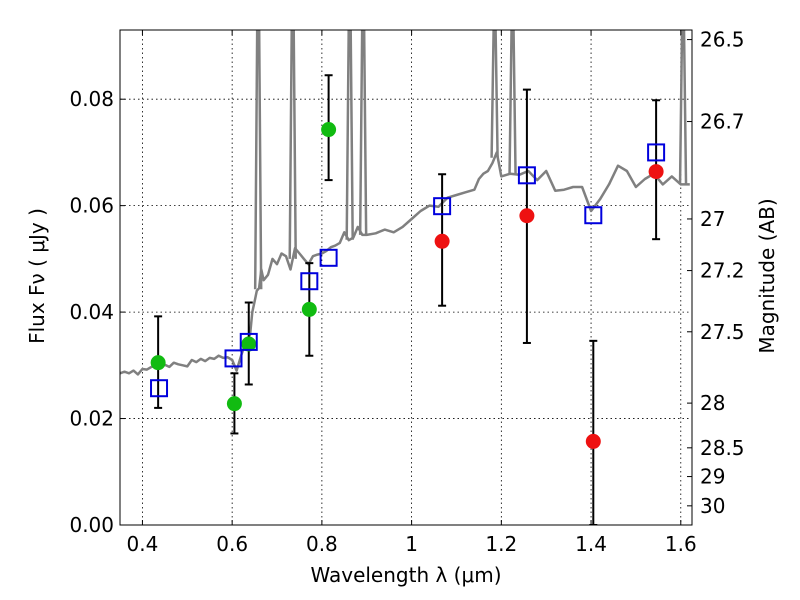  What do you see at coordinates (681, 544) in the screenshot?
I see `x-tick-label: 1.6` at bounding box center [681, 544].